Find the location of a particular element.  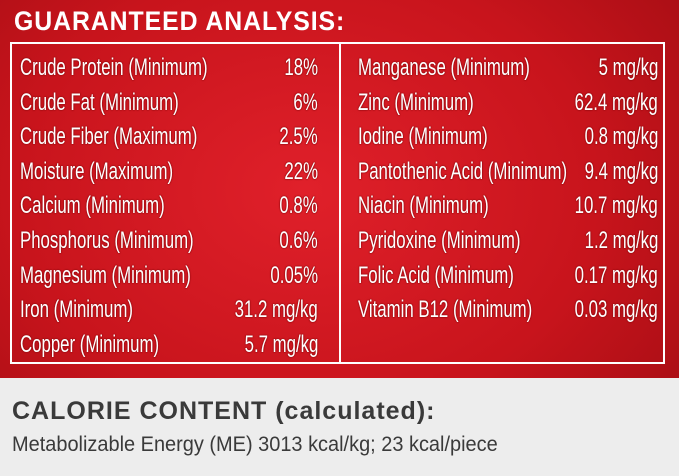

nutrient-name: Iron (Minimum) is located at coordinates (76, 310).